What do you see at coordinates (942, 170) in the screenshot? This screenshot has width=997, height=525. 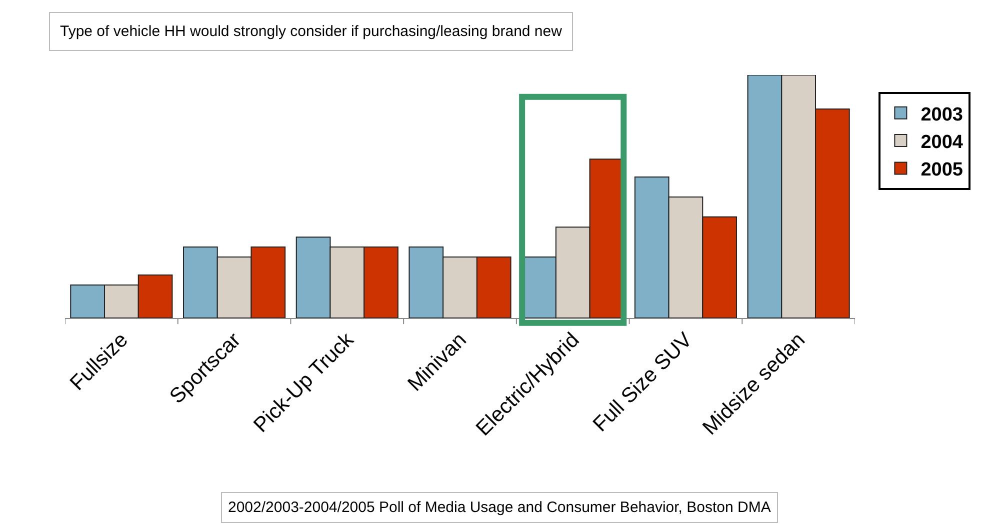 I see `legend-label: 2005` at bounding box center [942, 170].